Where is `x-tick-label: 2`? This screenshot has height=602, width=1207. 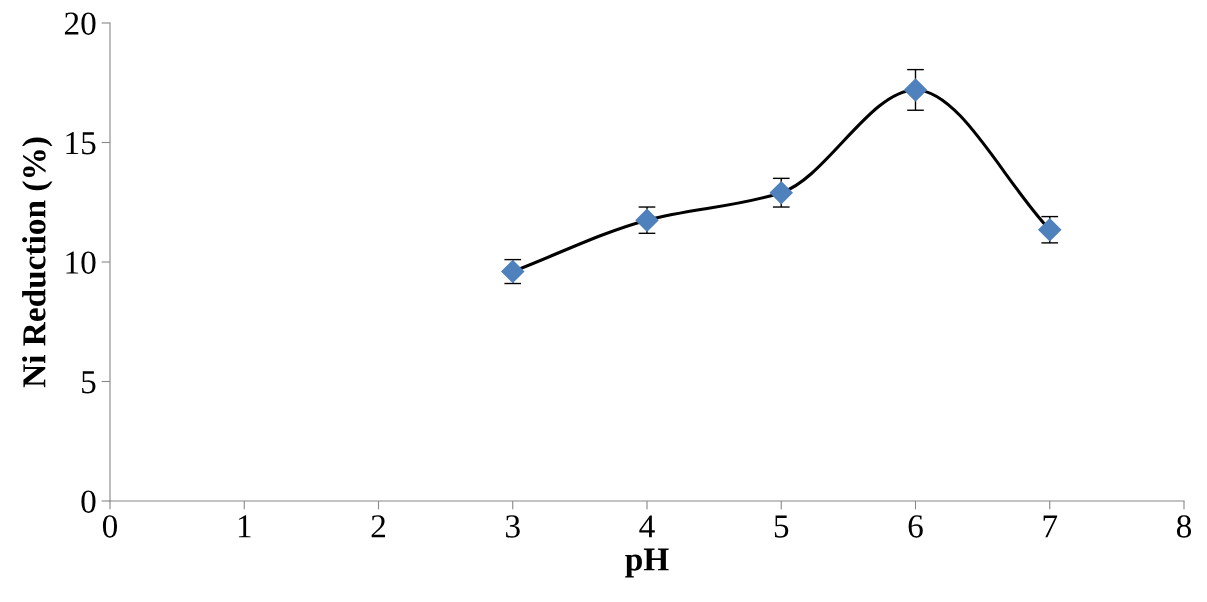 x-tick-label: 2 is located at coordinates (378, 526).